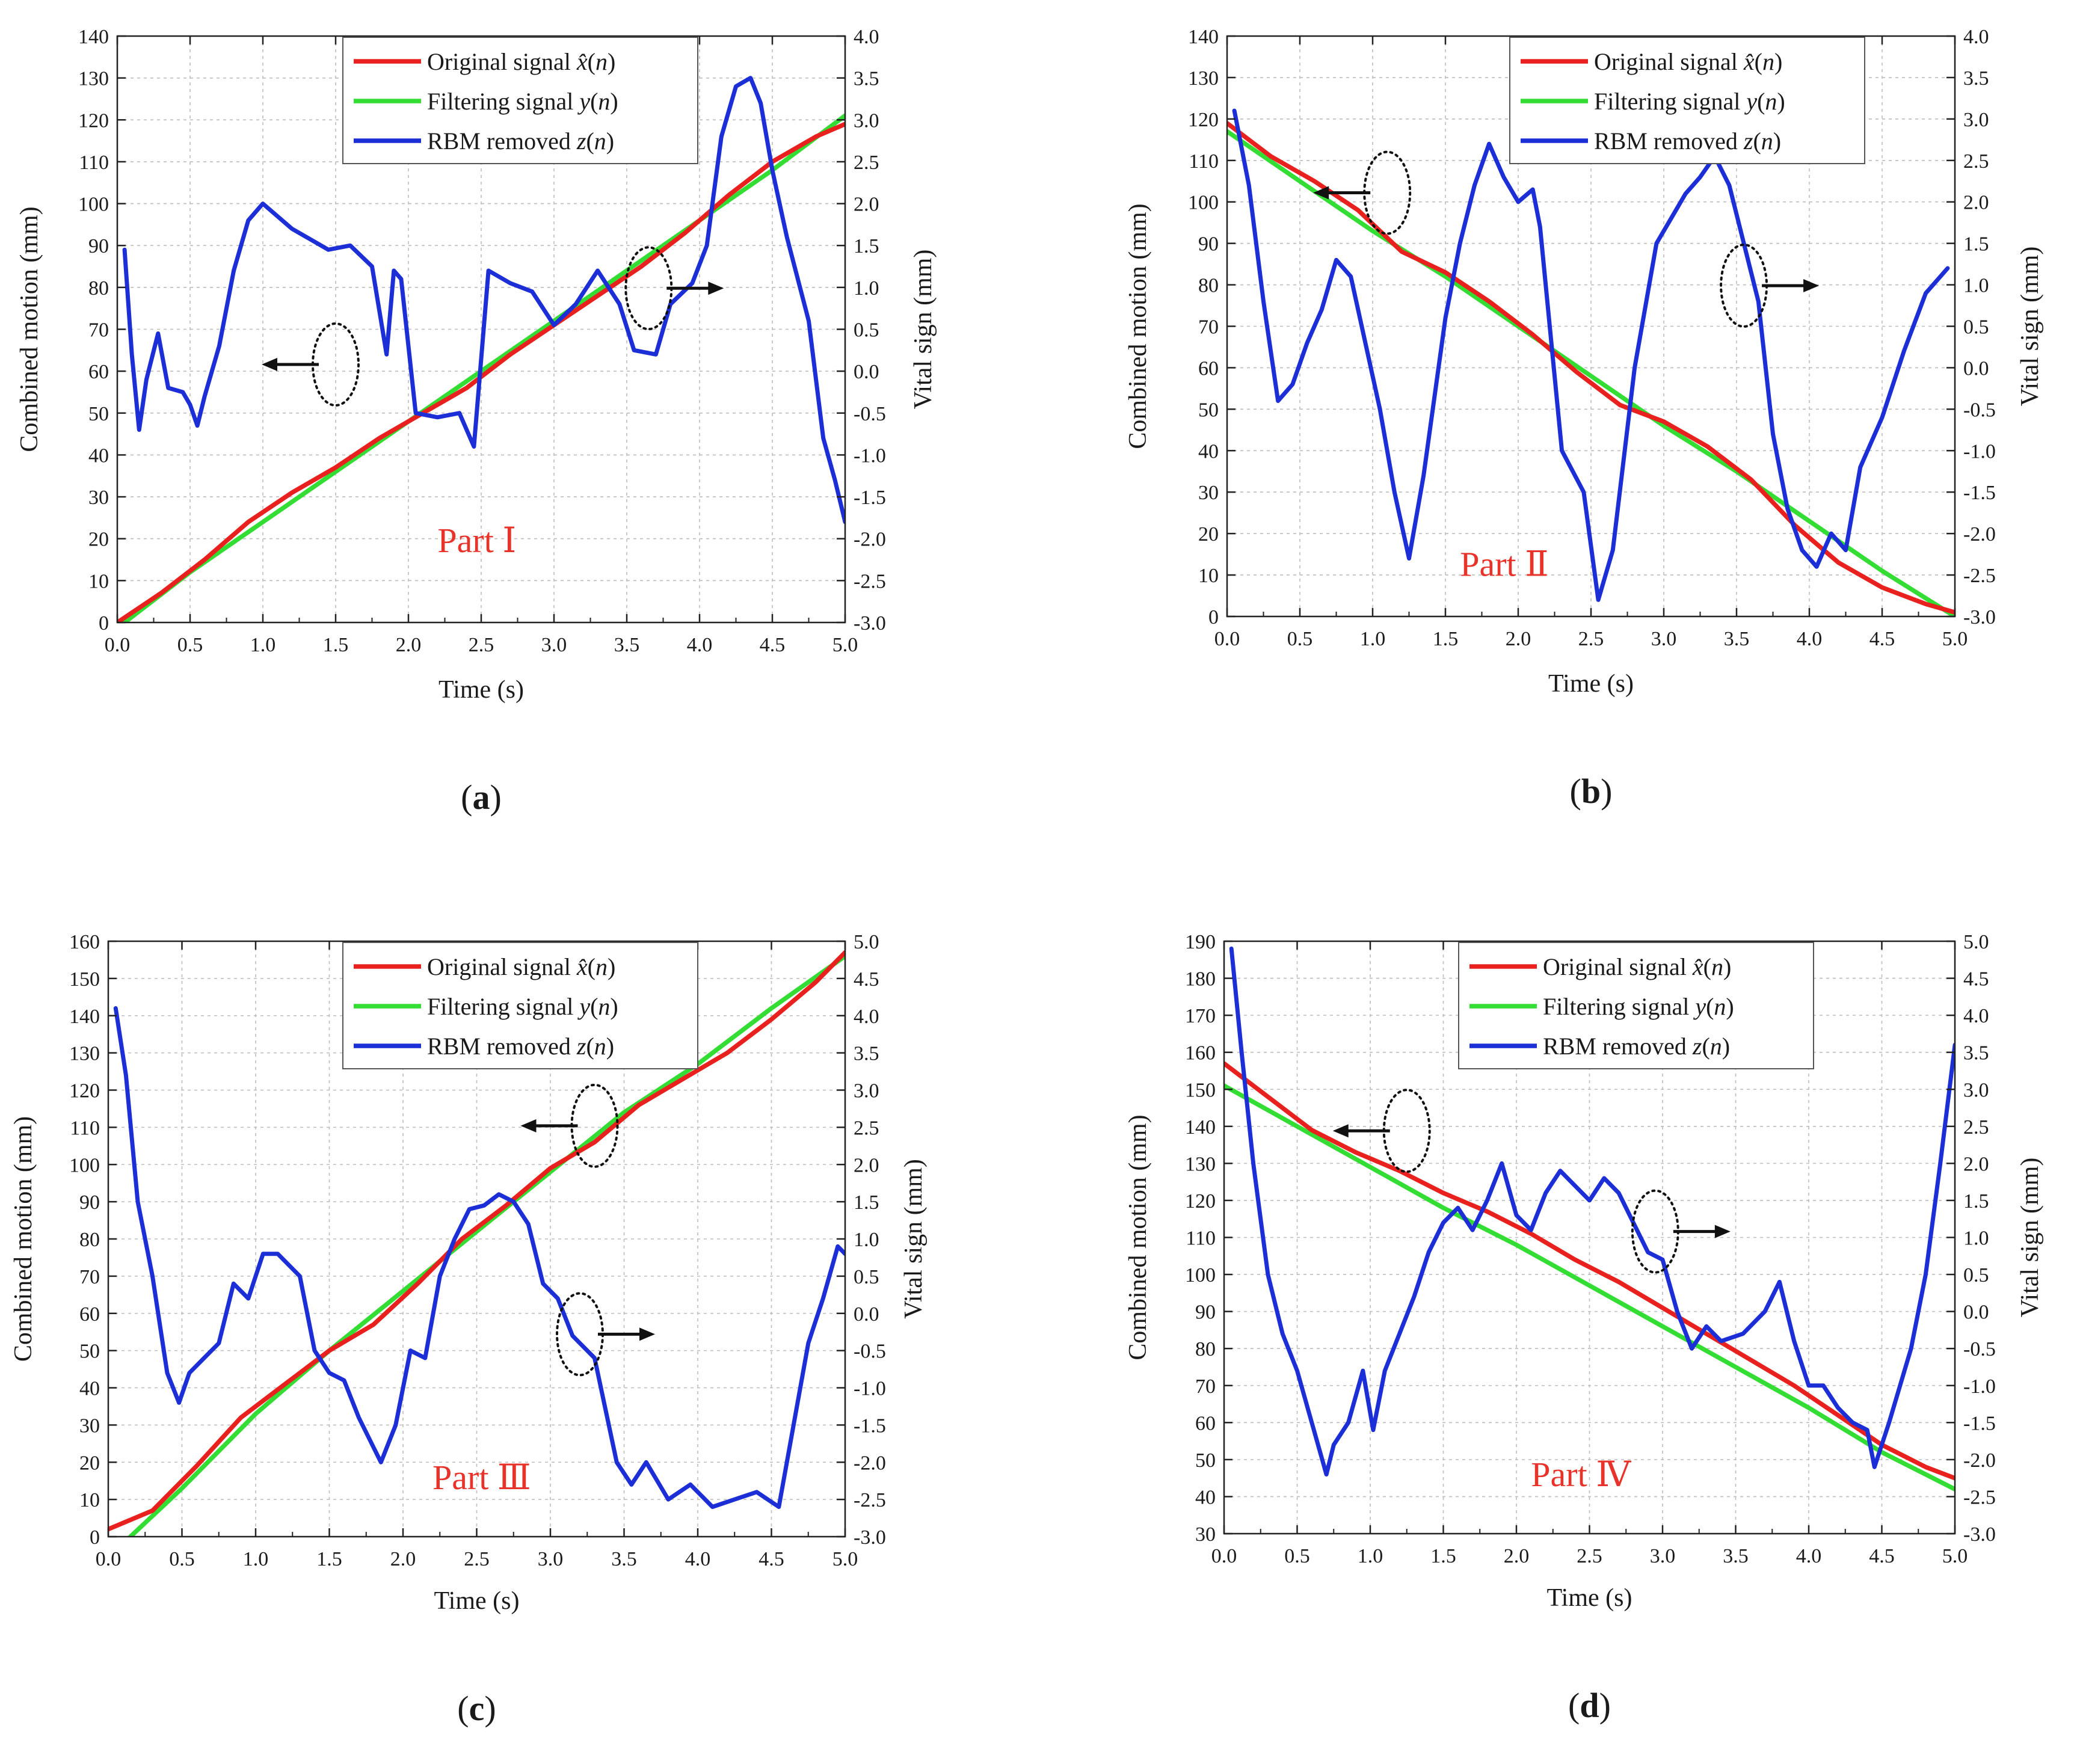 The image size is (2074, 1764). What do you see at coordinates (98, 540) in the screenshot?
I see `y-tick-label: 20` at bounding box center [98, 540].